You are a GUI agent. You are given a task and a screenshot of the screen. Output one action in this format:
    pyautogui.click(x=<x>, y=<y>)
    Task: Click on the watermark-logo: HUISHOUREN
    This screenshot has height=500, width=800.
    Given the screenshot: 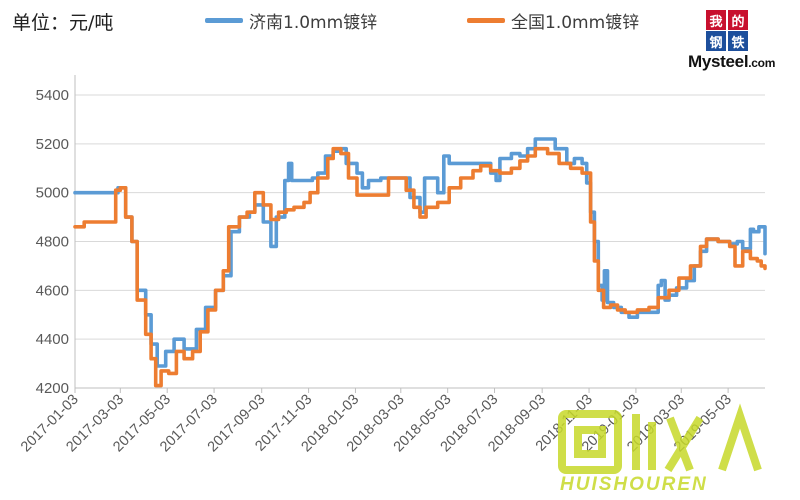 What is the action you would take?
    pyautogui.click(x=655, y=450)
    